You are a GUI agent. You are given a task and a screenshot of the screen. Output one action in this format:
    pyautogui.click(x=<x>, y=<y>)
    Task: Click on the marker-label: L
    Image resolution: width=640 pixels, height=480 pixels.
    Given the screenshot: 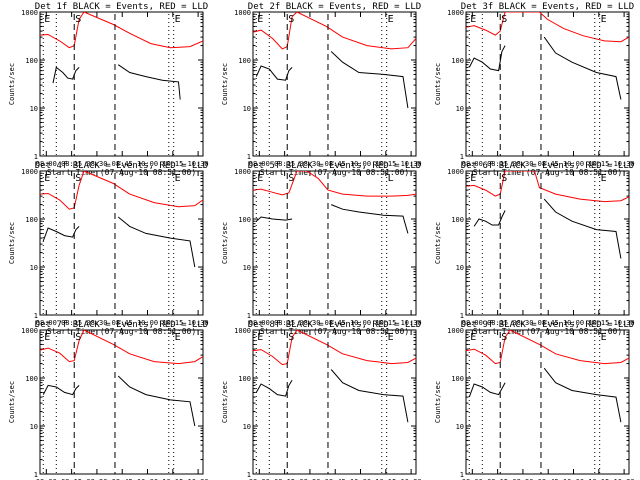 What is the action you would take?
    pyautogui.click(x=391, y=178)
    